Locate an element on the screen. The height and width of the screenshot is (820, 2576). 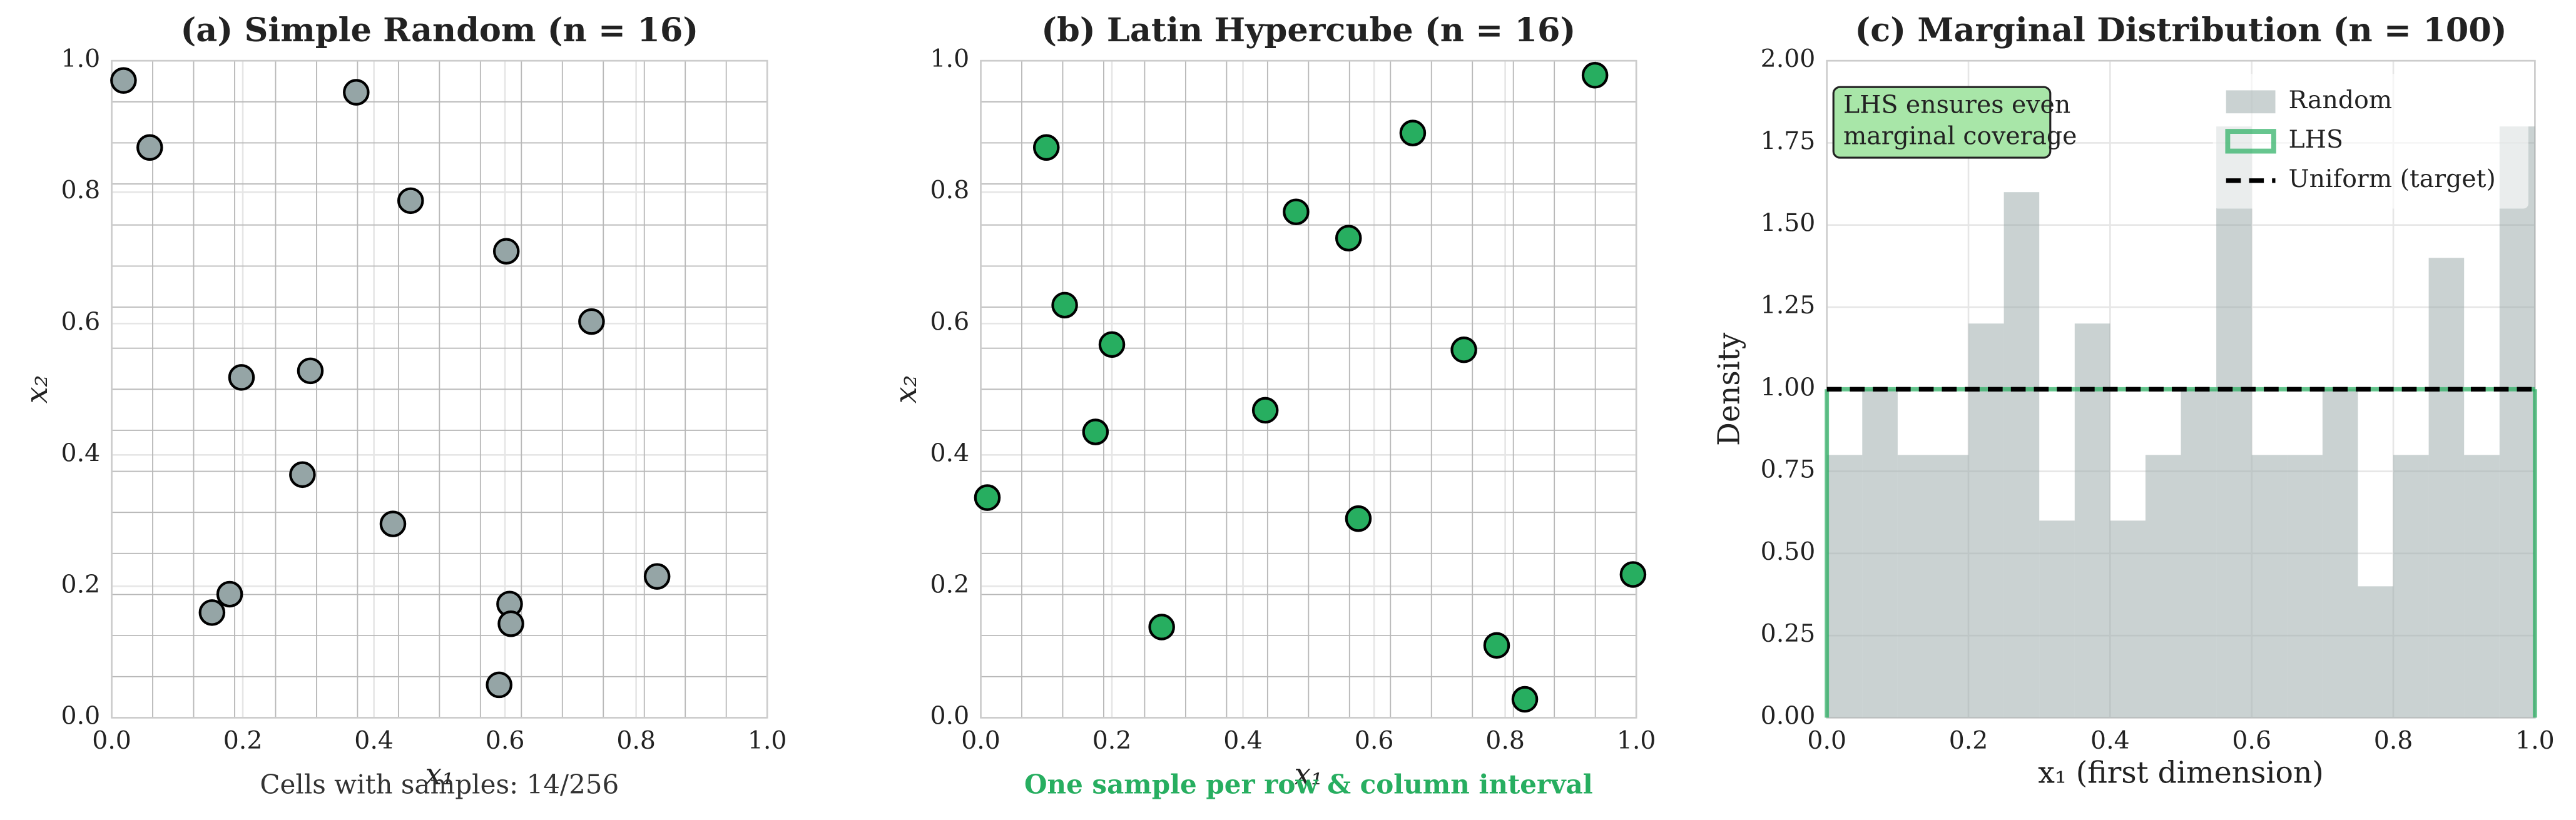
y-tick-label: 0.50 is located at coordinates (1788, 551).